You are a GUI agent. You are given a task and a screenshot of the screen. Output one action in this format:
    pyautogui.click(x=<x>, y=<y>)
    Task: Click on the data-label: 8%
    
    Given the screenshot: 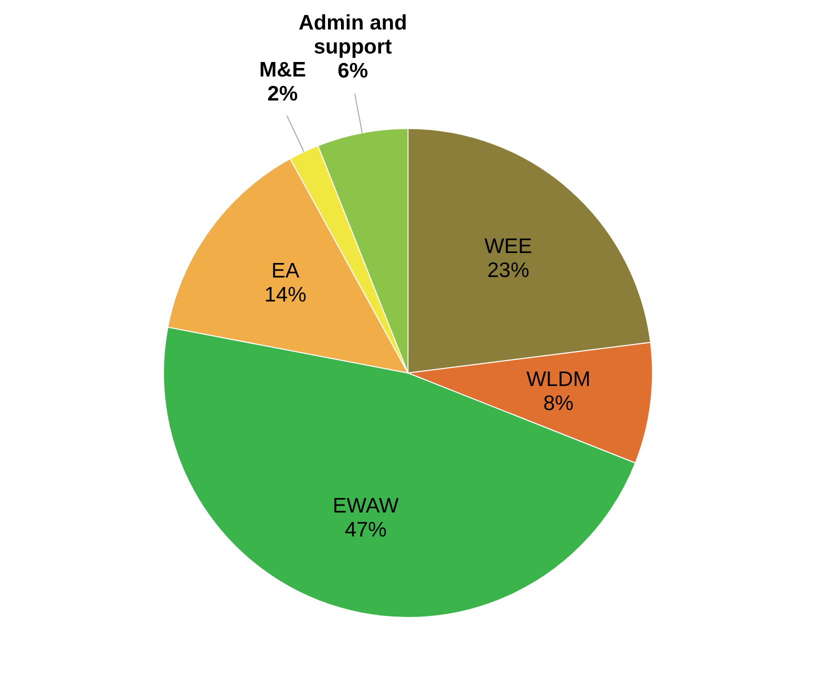 What is the action you would take?
    pyautogui.click(x=558, y=403)
    